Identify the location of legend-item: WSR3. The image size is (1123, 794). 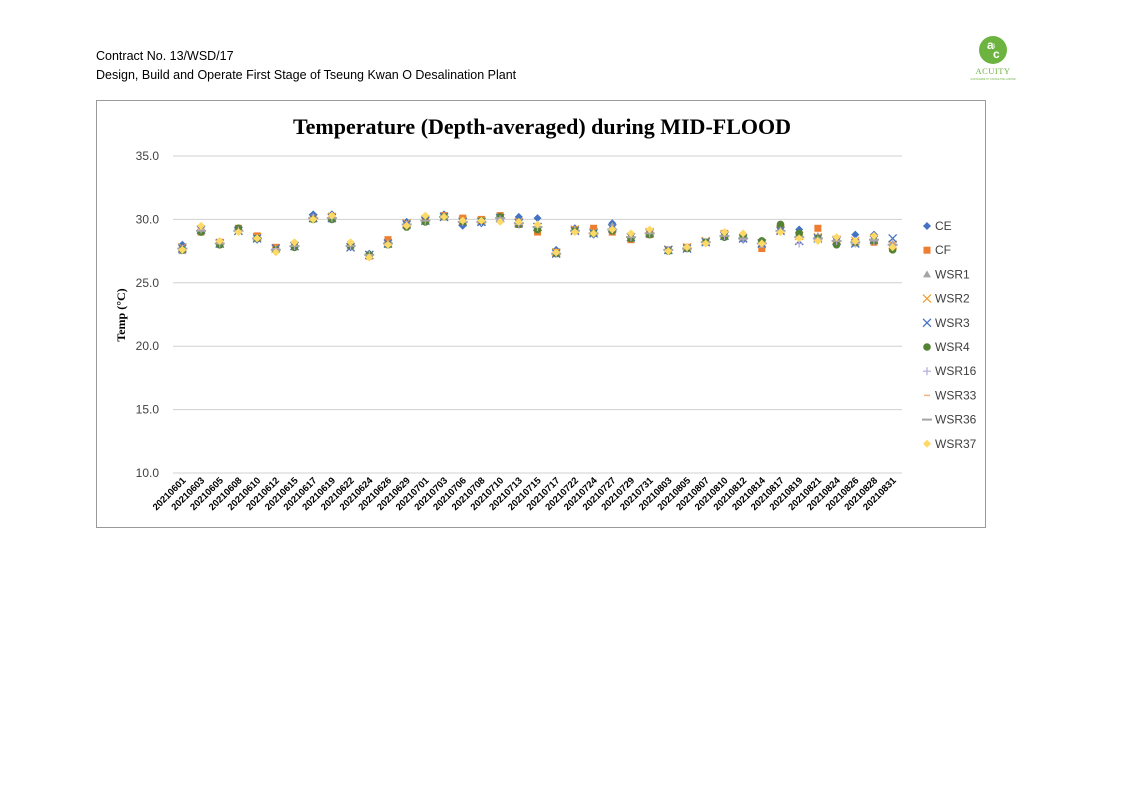
(946, 323).